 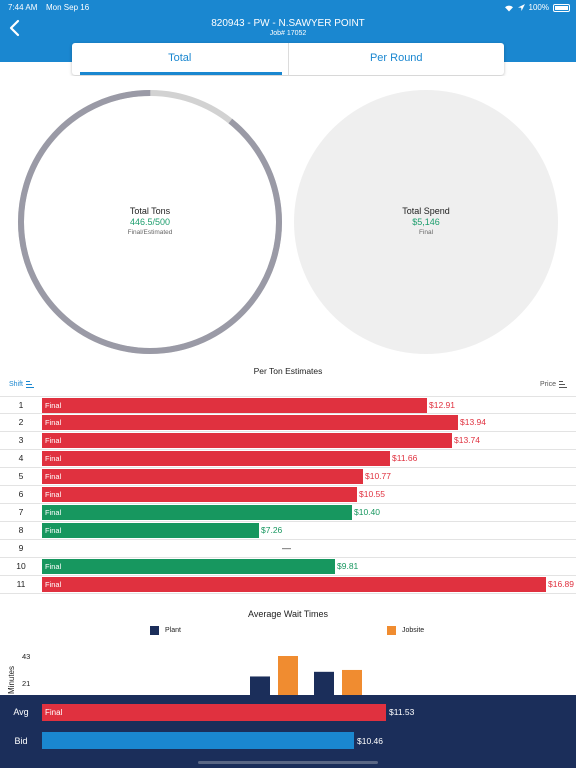 I want to click on table-row: 5 Final $10.77, so click(x=288, y=477).